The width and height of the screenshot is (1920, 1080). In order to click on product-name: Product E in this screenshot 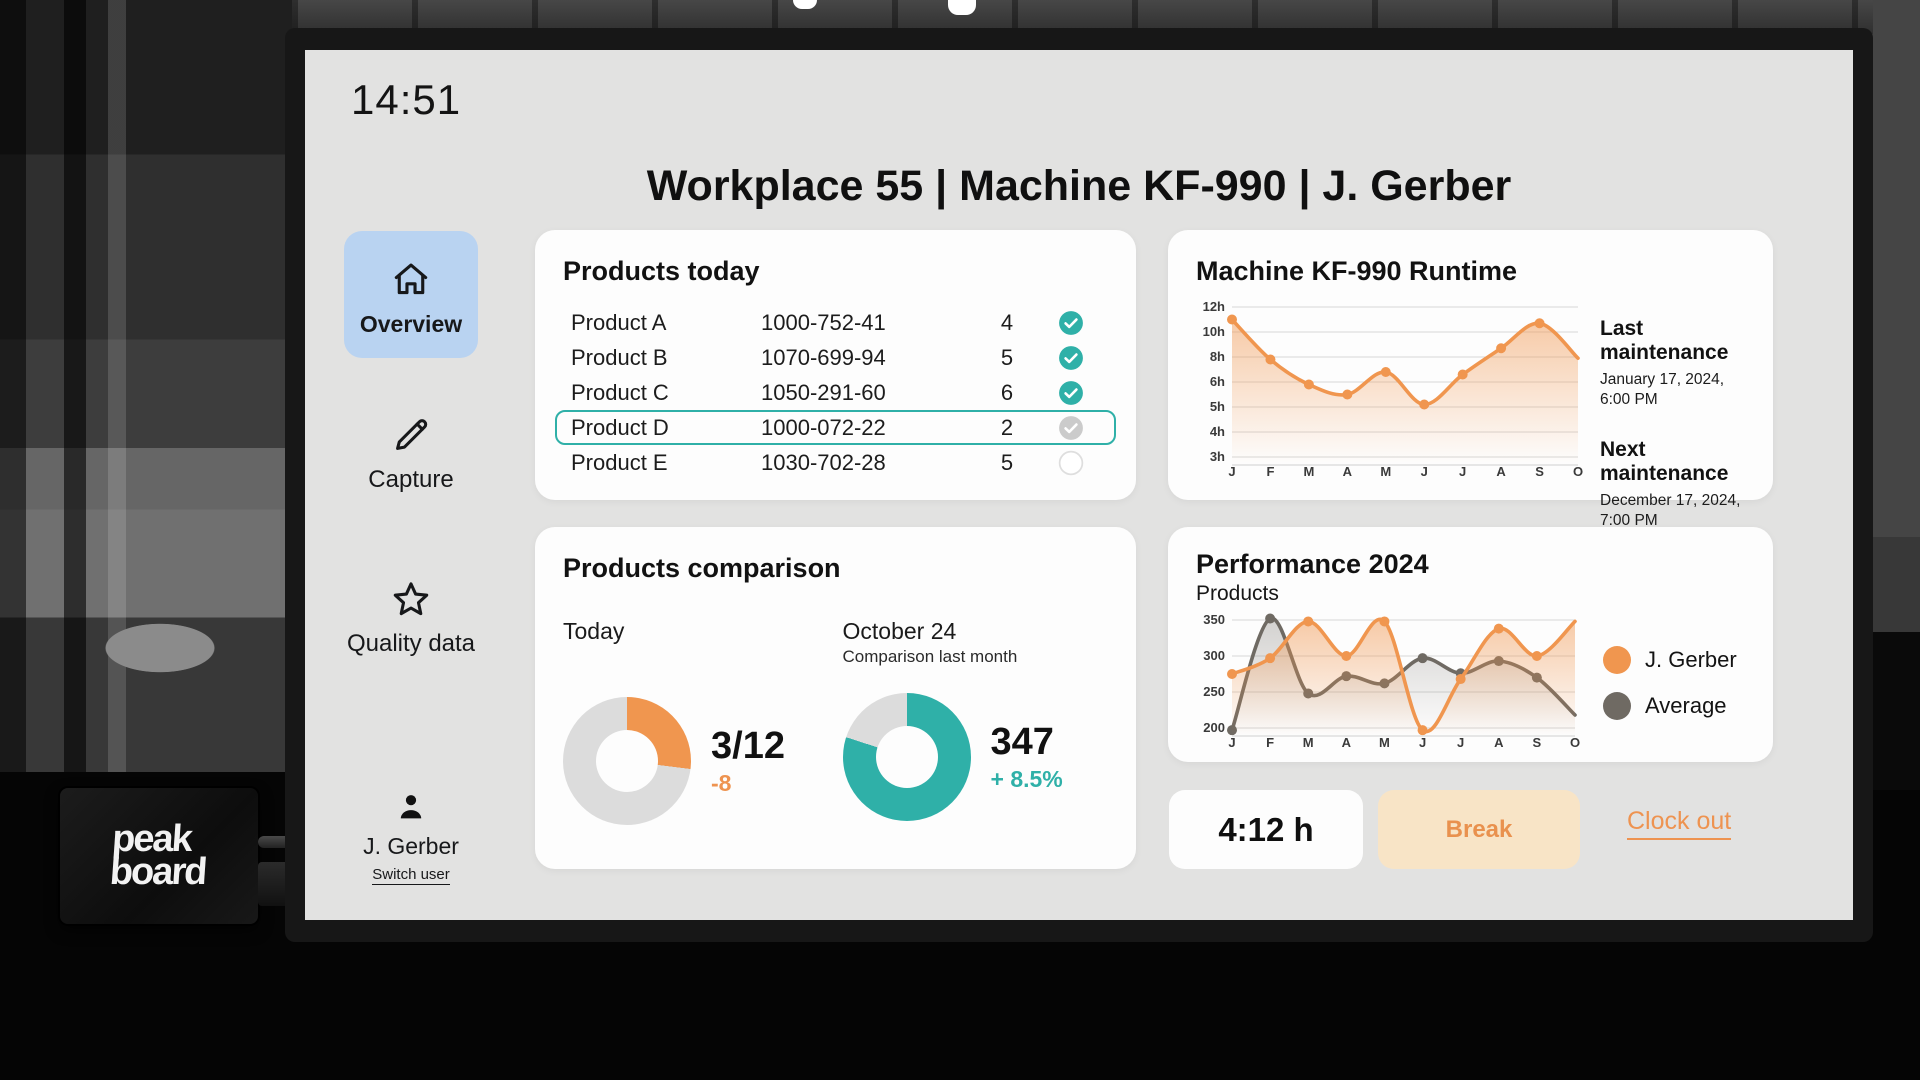, I will do `click(619, 462)`.